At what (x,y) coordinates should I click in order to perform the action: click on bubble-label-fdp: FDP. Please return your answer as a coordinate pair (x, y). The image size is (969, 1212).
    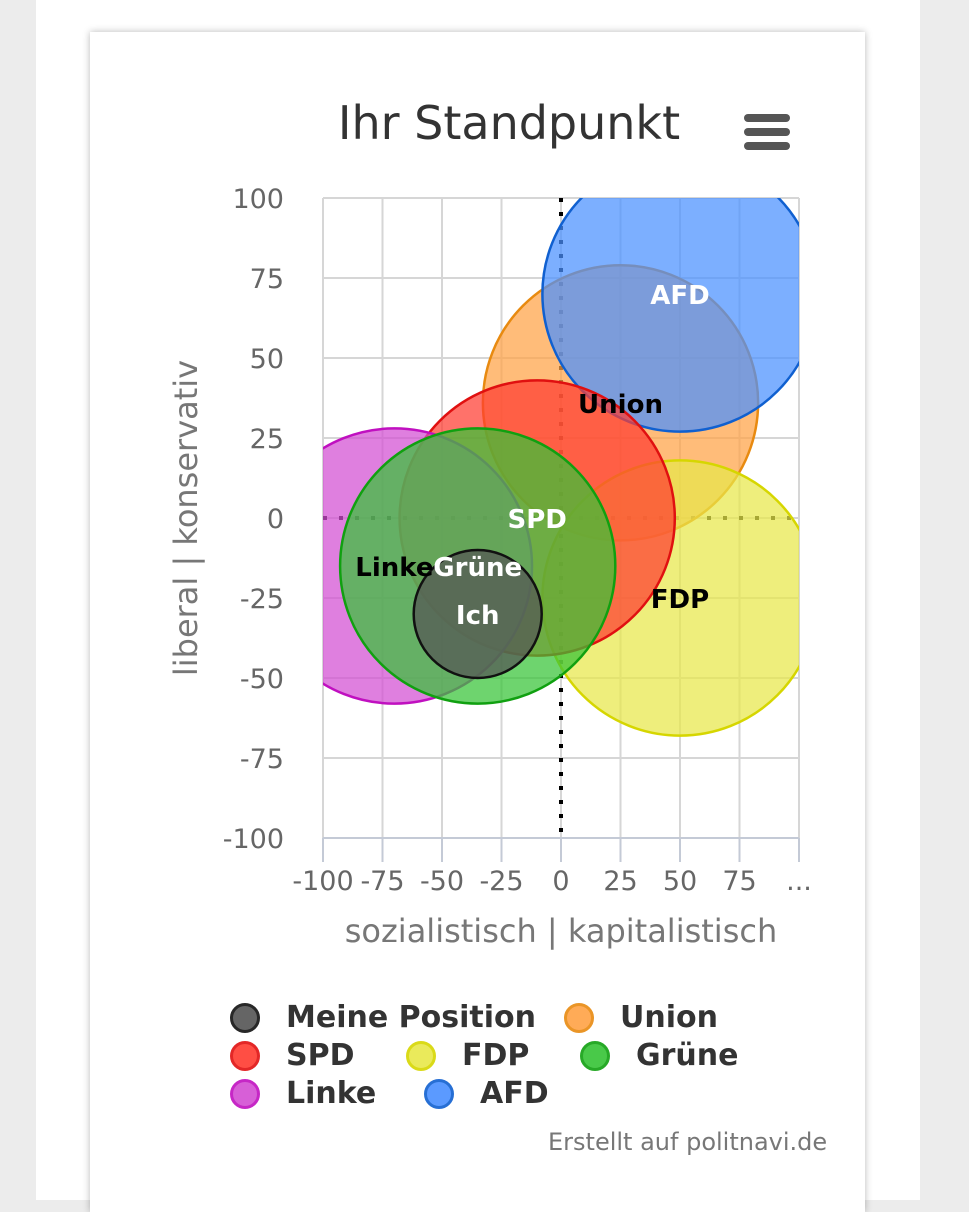
    Looking at the image, I should click on (680, 600).